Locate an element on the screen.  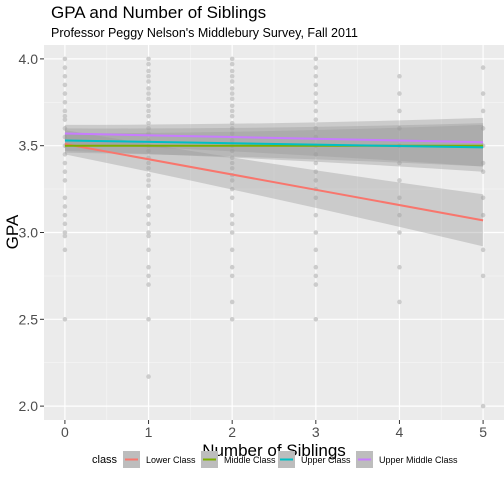
trend-lines is located at coordinates (274, 177).